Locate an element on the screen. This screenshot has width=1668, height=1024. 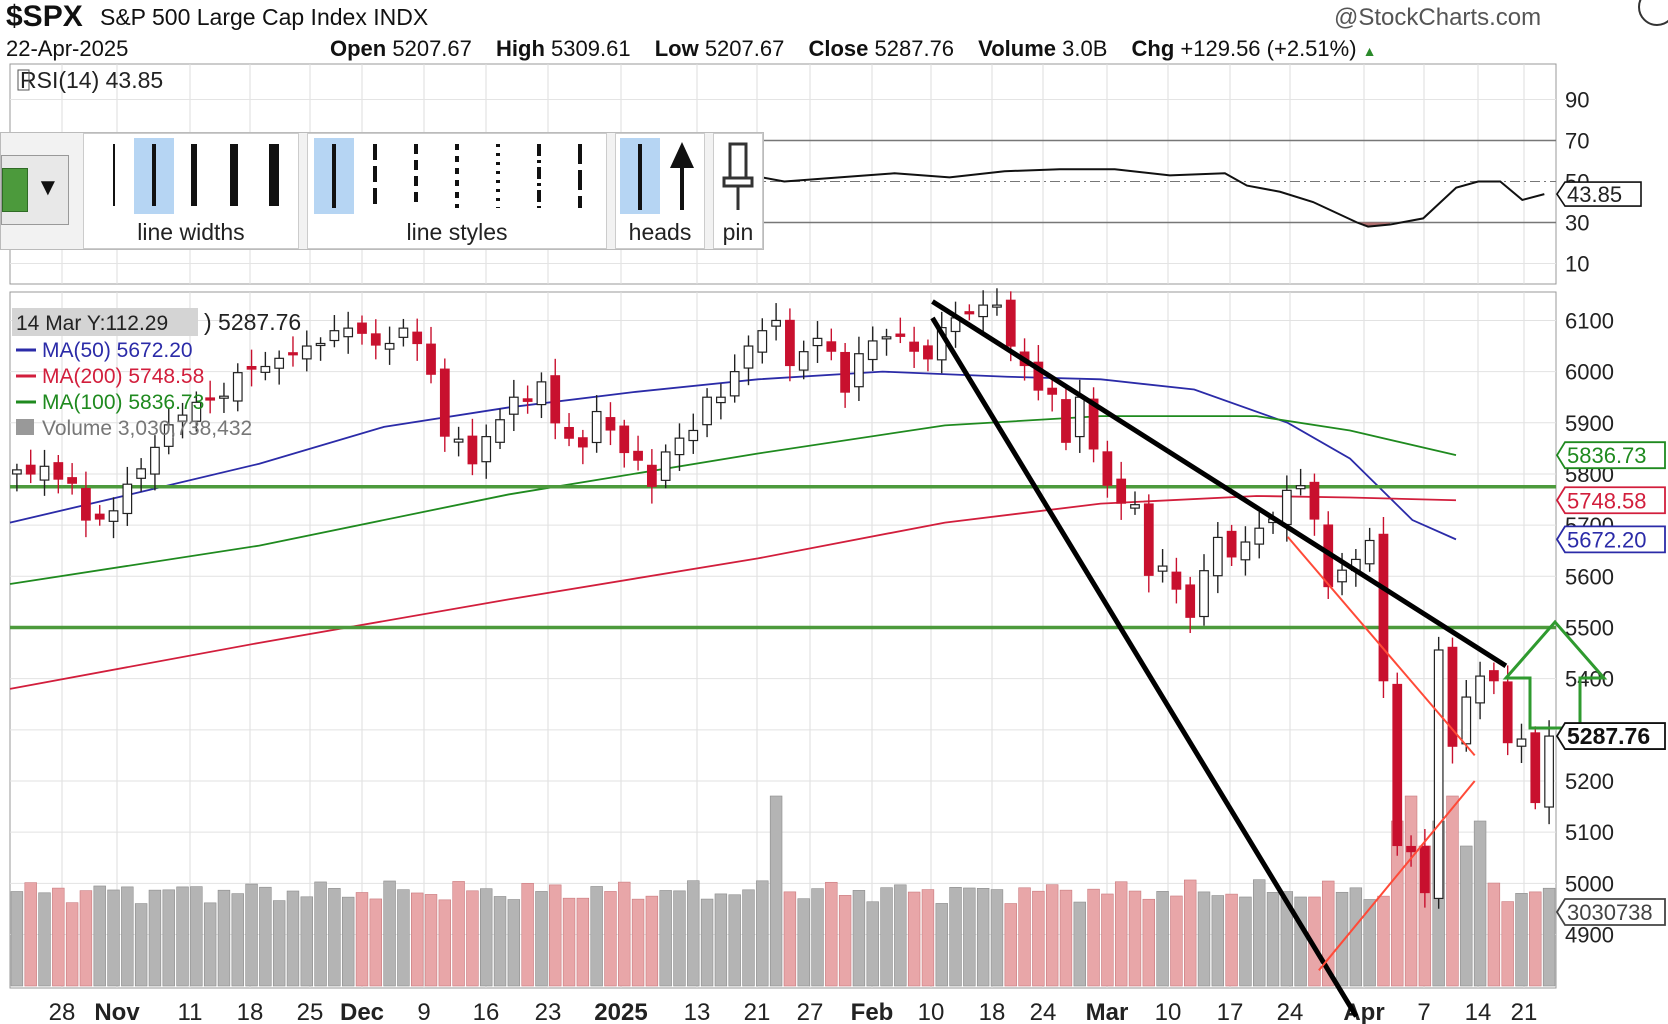
x-tick-label: 18 is located at coordinates (992, 1011).